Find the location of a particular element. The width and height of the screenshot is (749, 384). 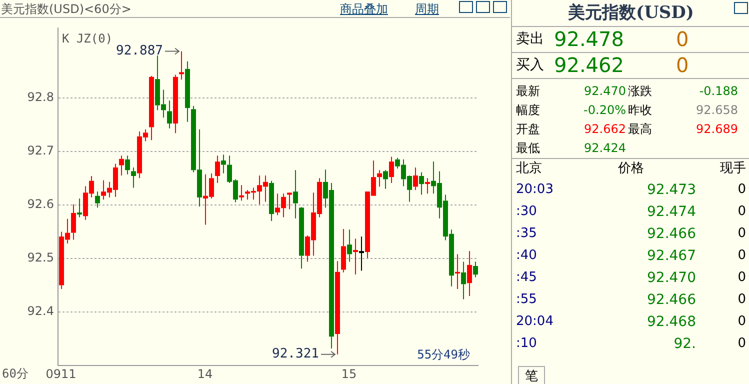

text: 笔 is located at coordinates (531, 376).